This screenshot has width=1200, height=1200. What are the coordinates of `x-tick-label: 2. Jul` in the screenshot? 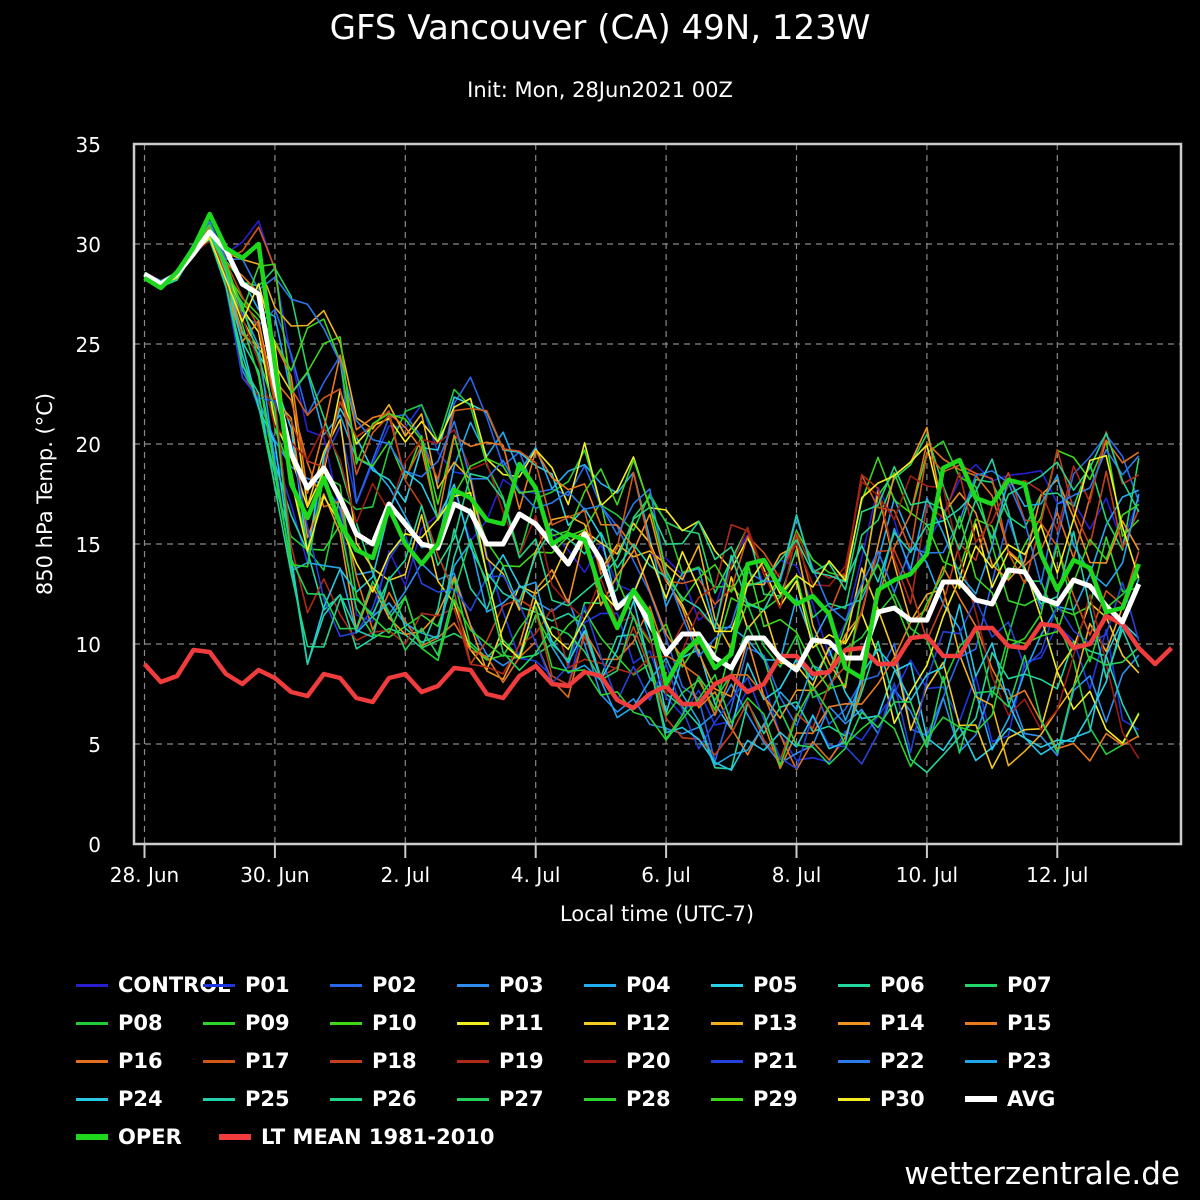 It's located at (406, 875).